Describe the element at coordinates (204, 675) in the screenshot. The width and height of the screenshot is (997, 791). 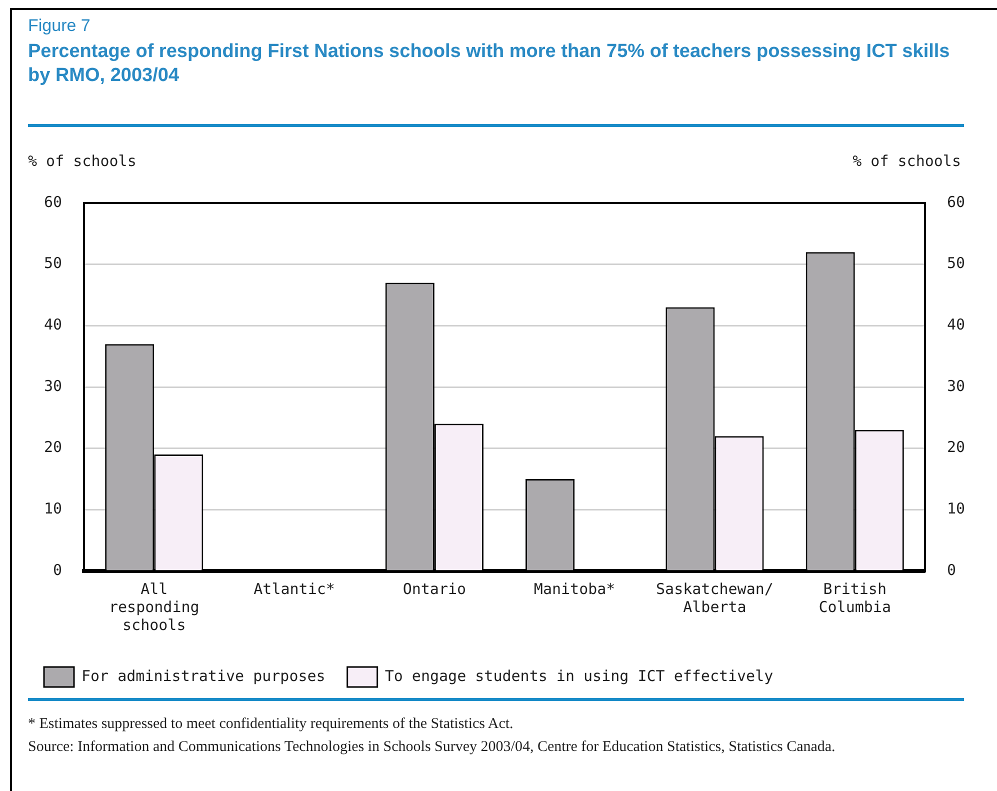
I see `legend-label: For administrative purposes` at that location.